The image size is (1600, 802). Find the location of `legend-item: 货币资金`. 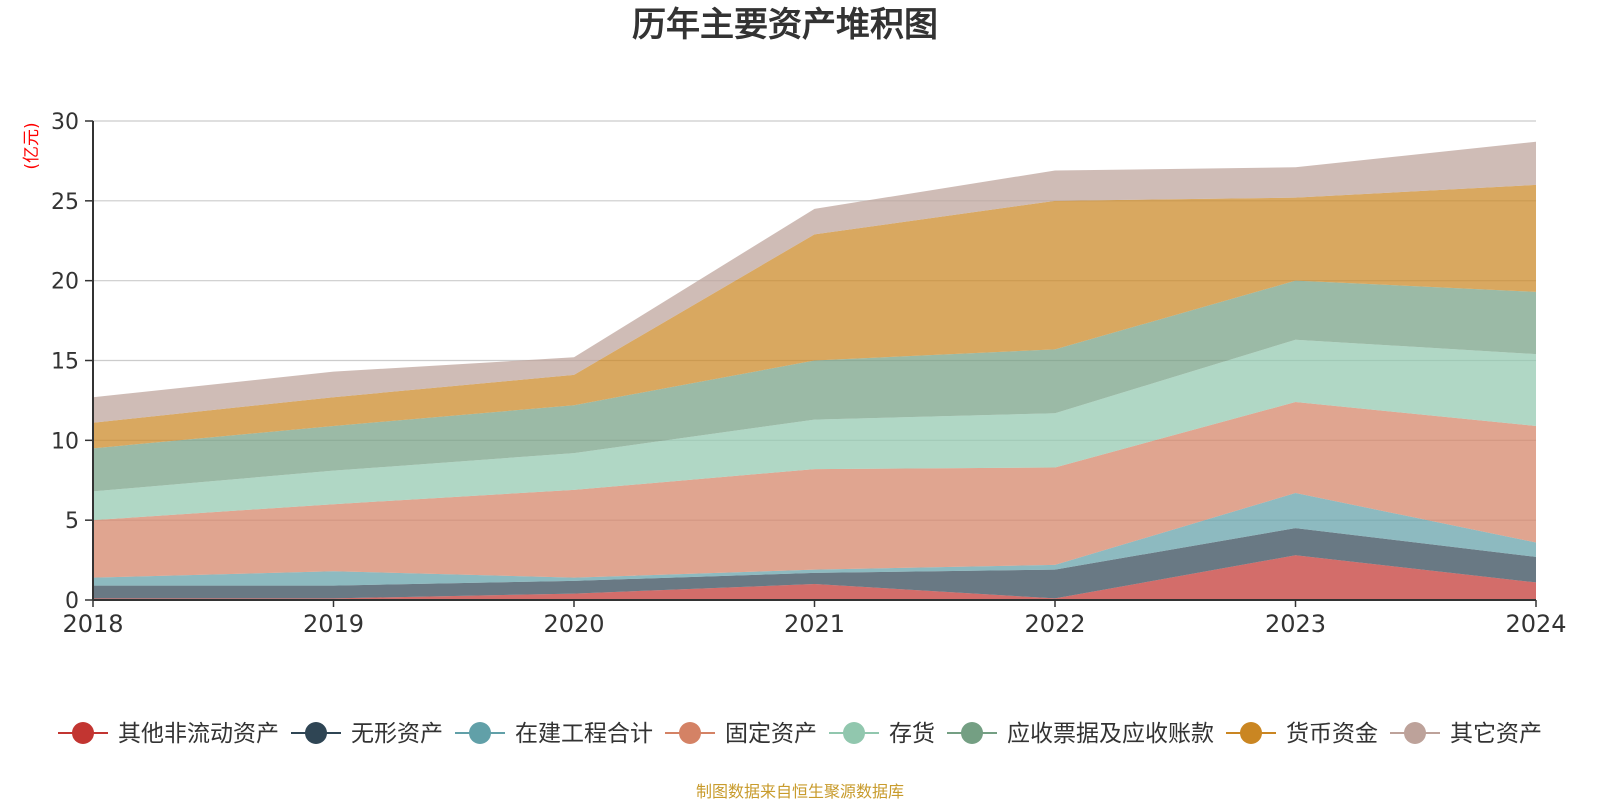

legend-item: 货币资金 is located at coordinates (1302, 734).